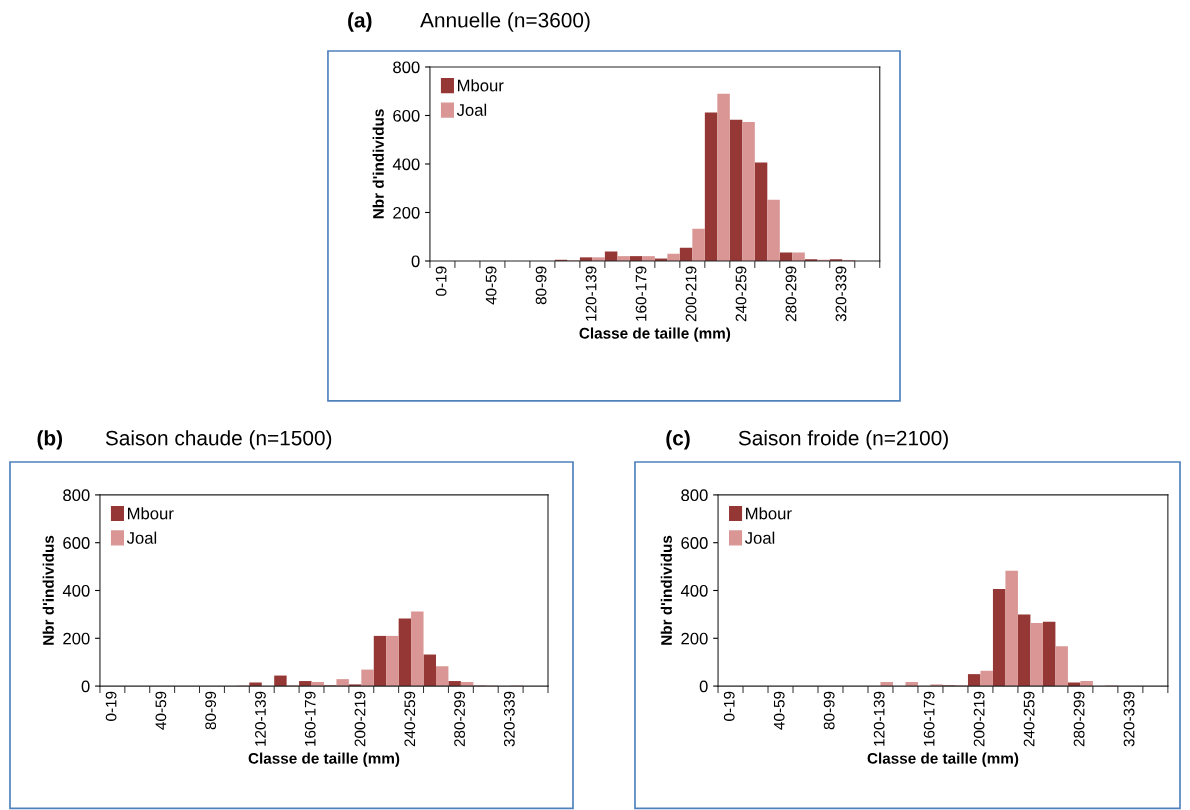  What do you see at coordinates (678, 440) in the screenshot?
I see `text: (c)` at bounding box center [678, 440].